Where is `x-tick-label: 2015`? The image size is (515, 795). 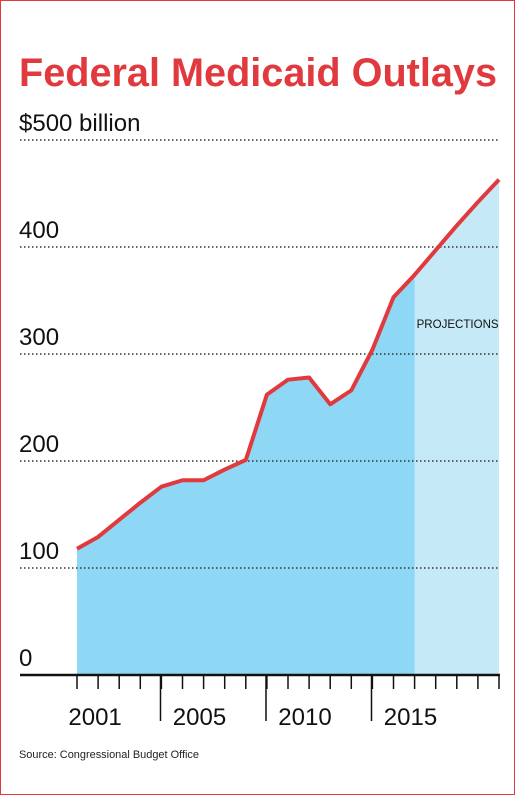
x-tick-label: 2015 is located at coordinates (410, 717).